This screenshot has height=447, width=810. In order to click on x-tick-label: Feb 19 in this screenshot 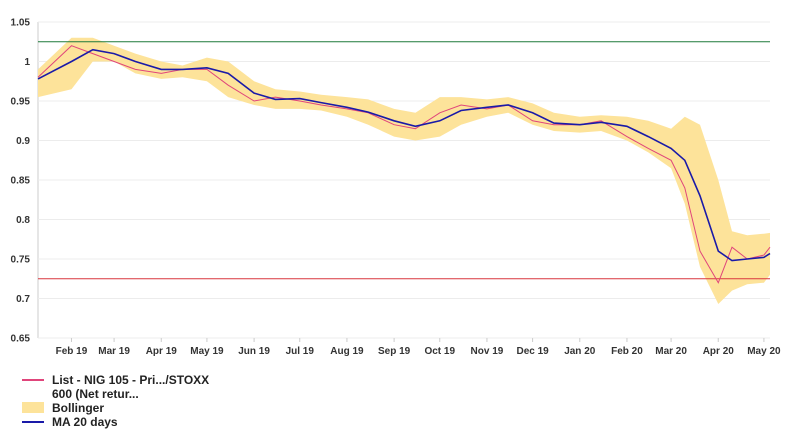, I will do `click(72, 351)`.